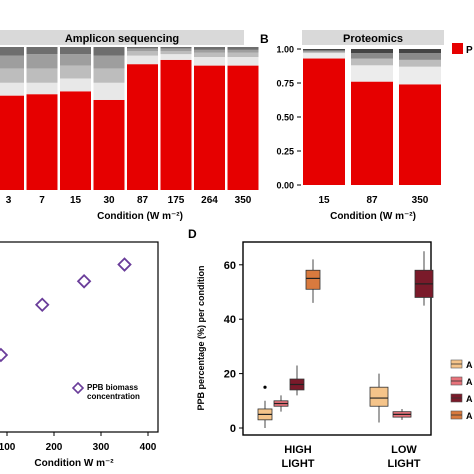 Image resolution: width=474 pixels, height=474 pixels. What do you see at coordinates (101, 447) in the screenshot?
I see `panel-c-x-tick-300: 300` at bounding box center [101, 447].